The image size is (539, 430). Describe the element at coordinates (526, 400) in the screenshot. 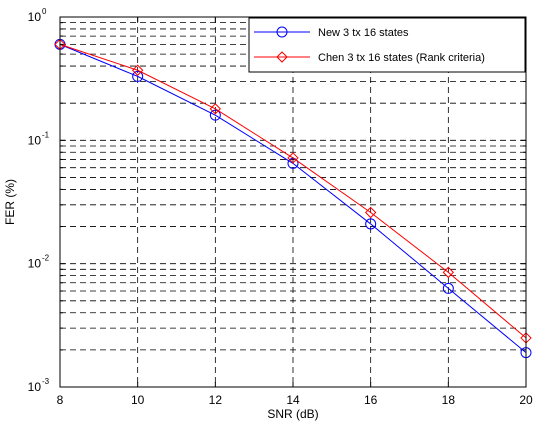

I see `x-tick-label: 20` at that location.